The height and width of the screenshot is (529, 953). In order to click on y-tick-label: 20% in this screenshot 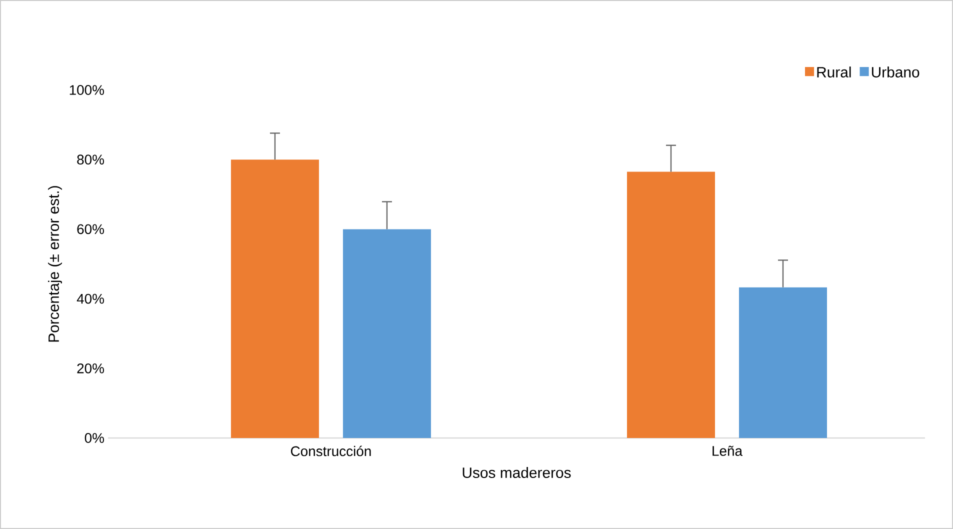, I will do `click(90, 368)`.